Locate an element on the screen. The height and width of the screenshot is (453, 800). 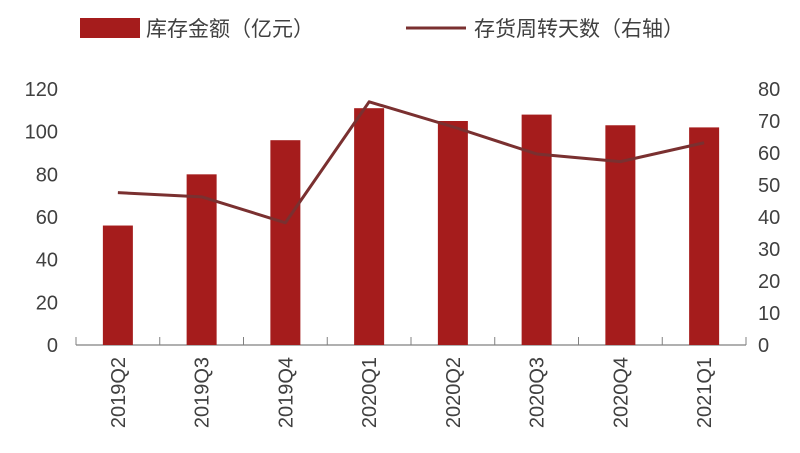
x-axis-tick-label: 2020Q1 is located at coordinates (370, 392).